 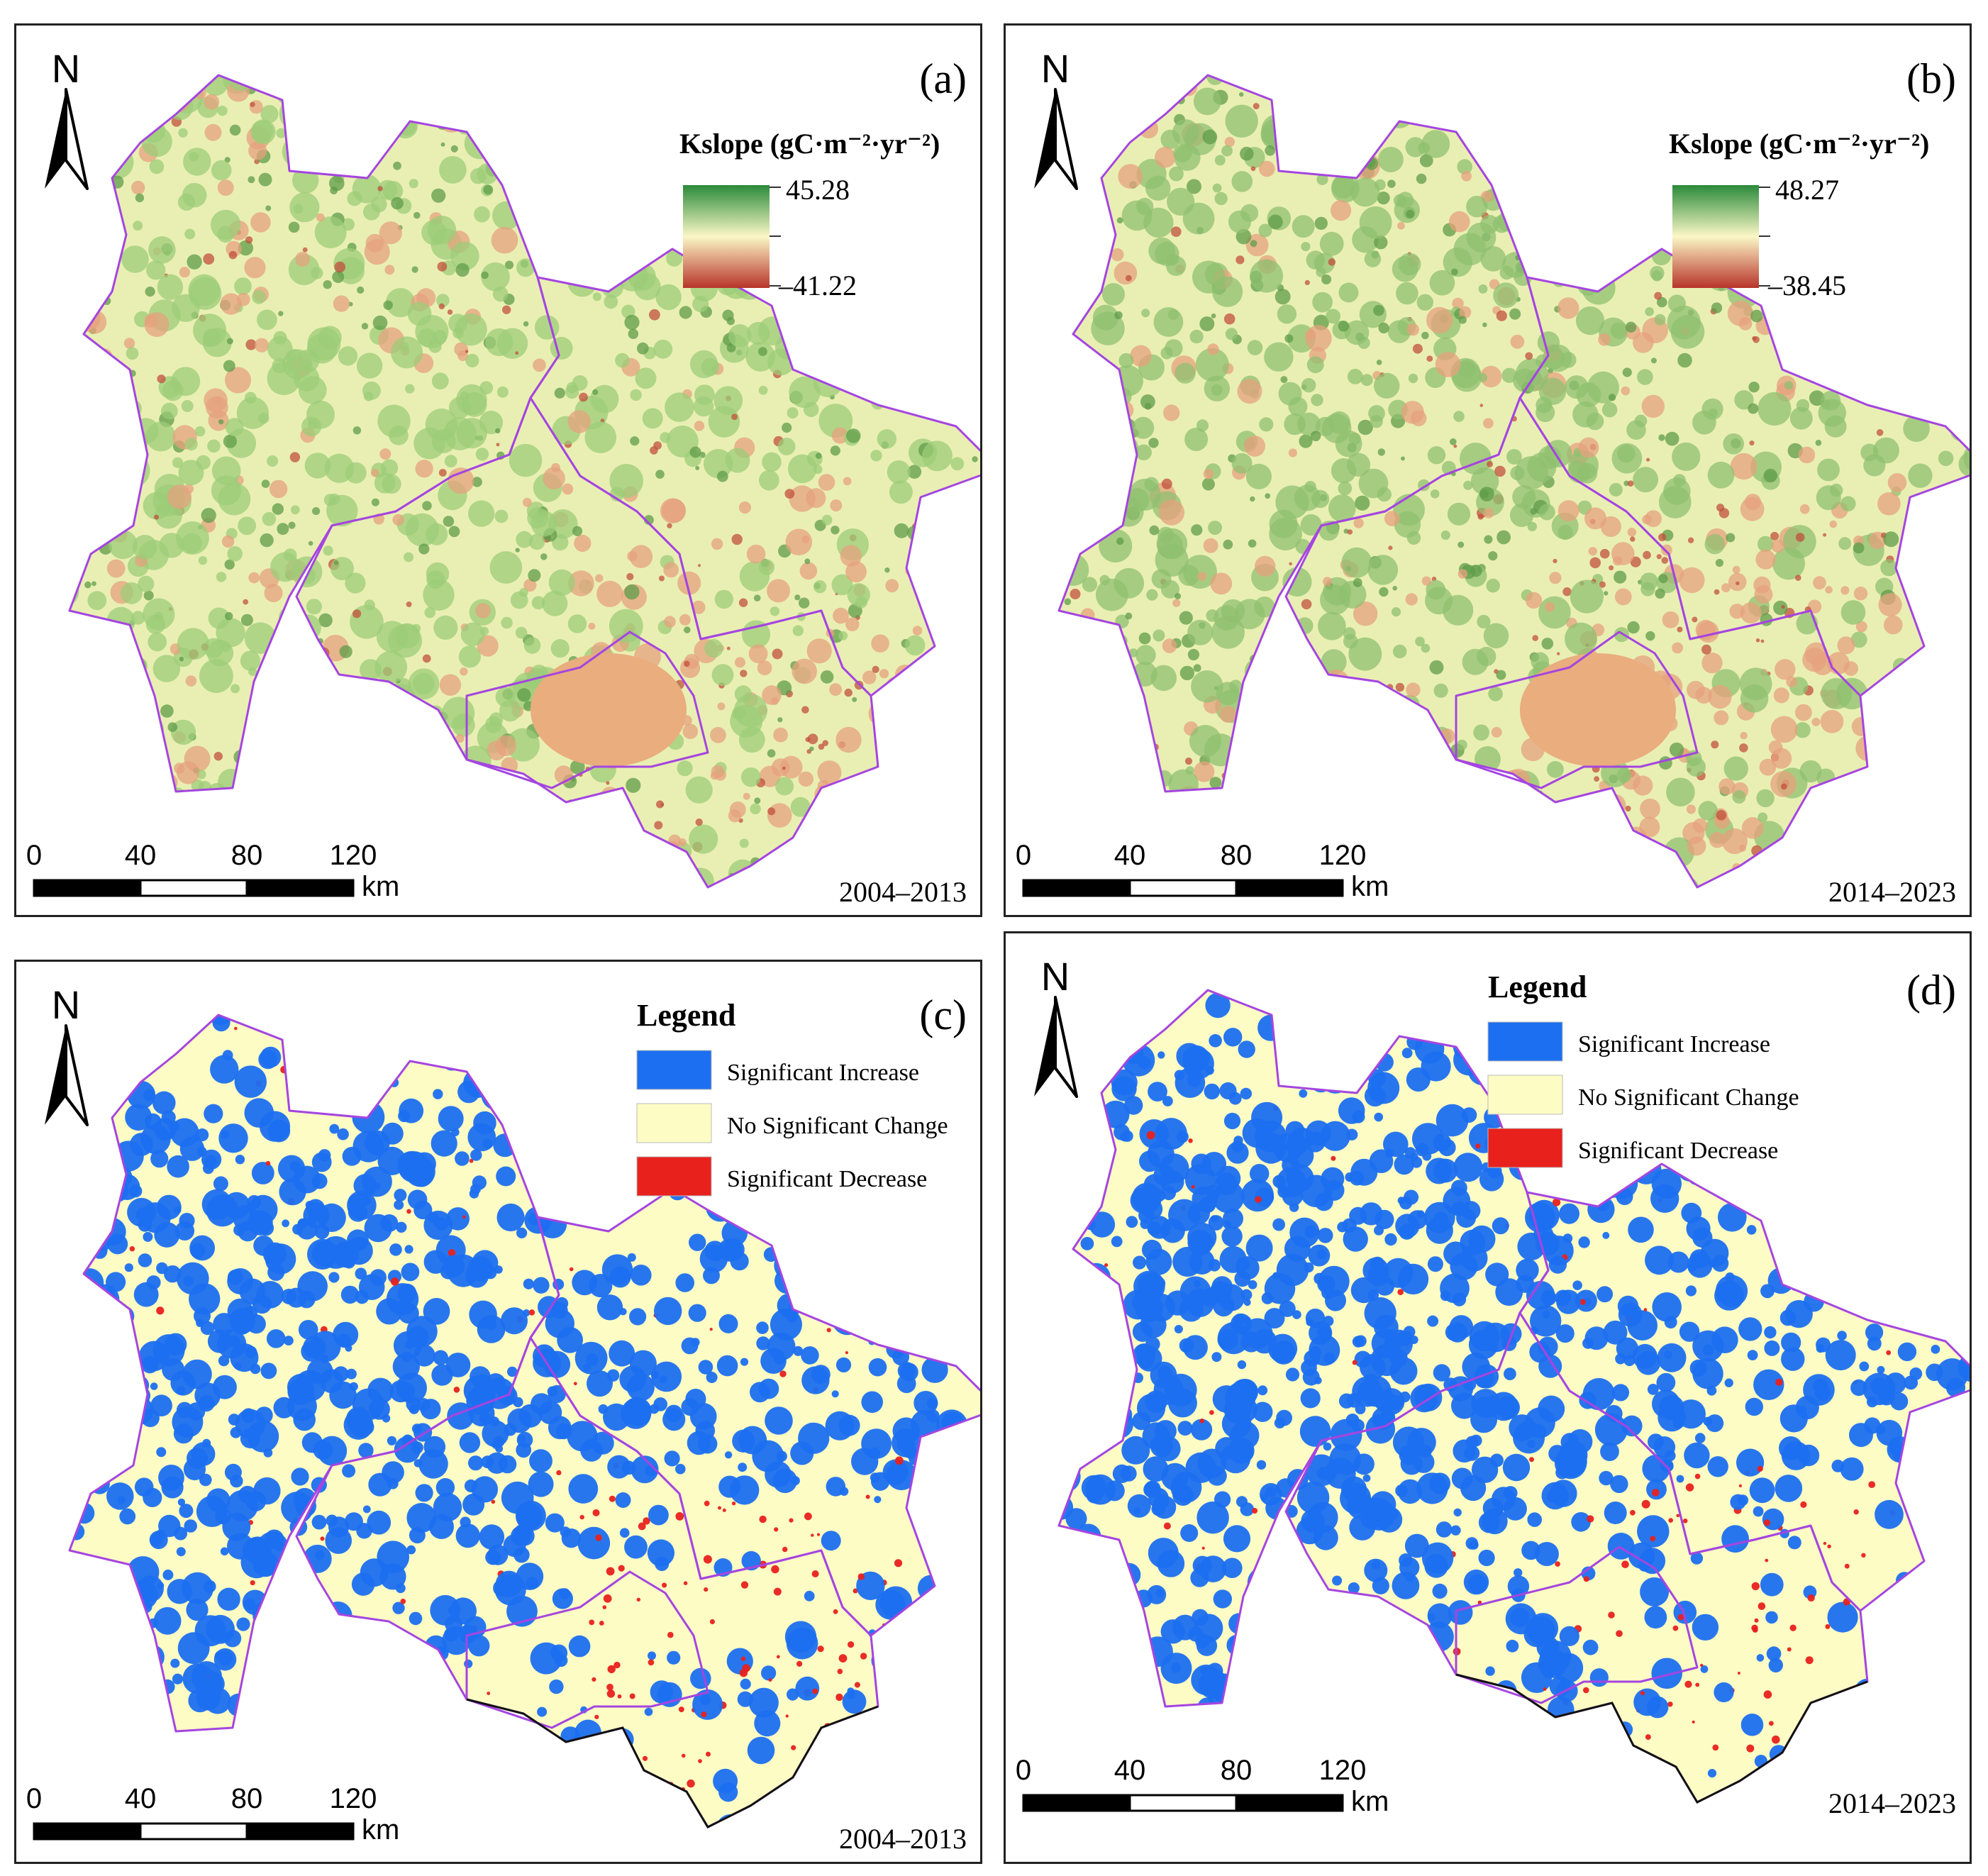 What do you see at coordinates (727, 236) in the screenshot?
I see `legend-color-ramp` at bounding box center [727, 236].